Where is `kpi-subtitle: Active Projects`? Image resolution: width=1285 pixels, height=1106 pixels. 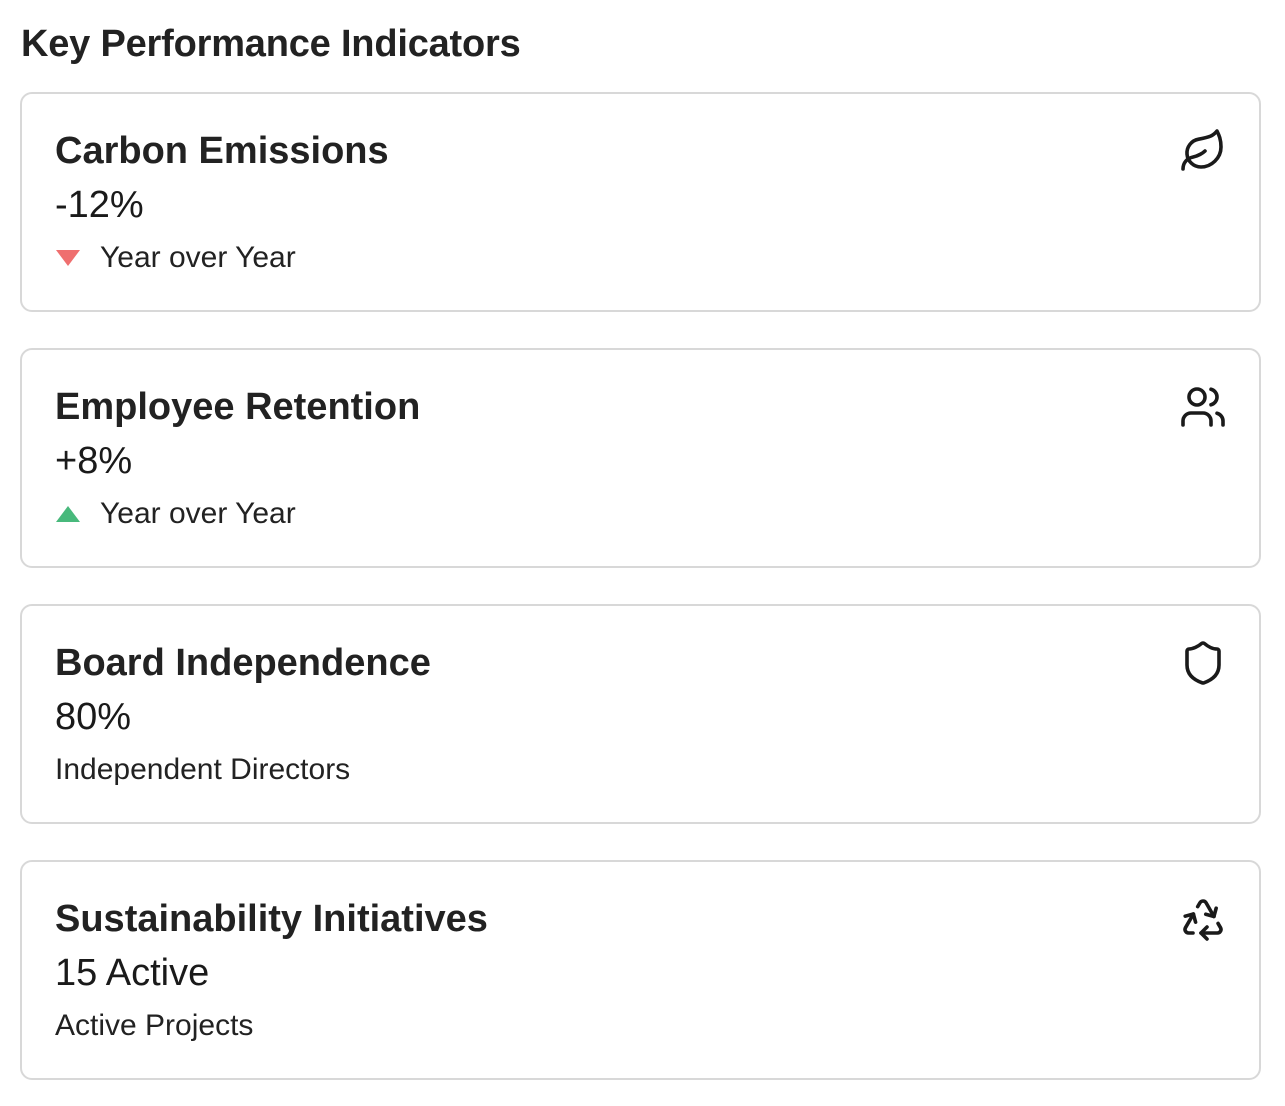 kpi-subtitle: Active Projects is located at coordinates (154, 1025).